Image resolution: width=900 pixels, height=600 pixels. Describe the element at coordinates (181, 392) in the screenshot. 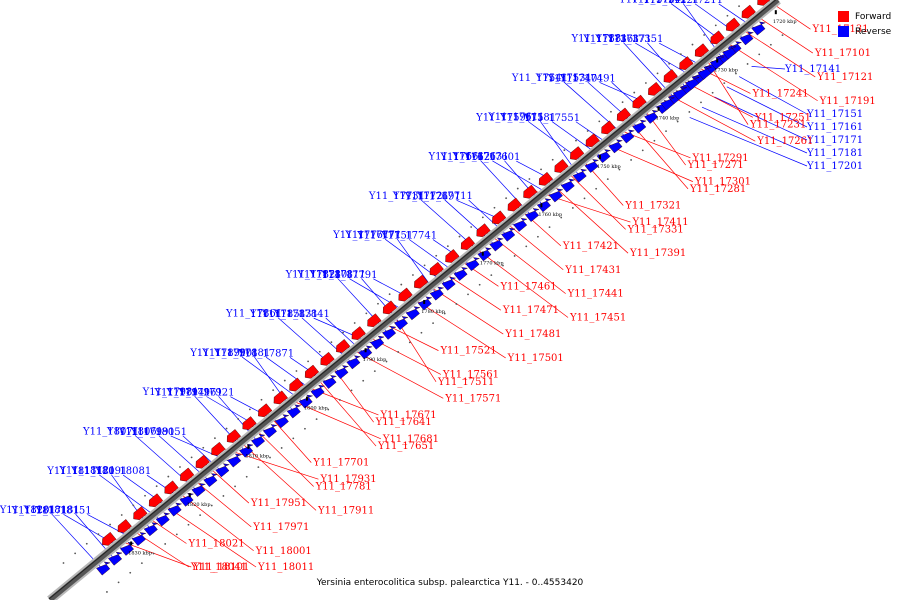

I see `gene-label-reverse: Y11_17941` at that location.